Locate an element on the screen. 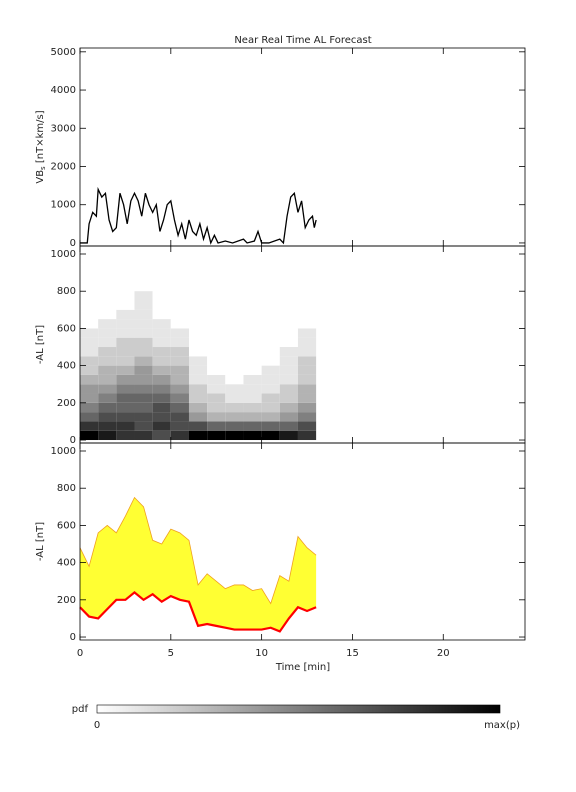 The width and height of the screenshot is (576, 792). colorbar-max: max(p) is located at coordinates (502, 725).